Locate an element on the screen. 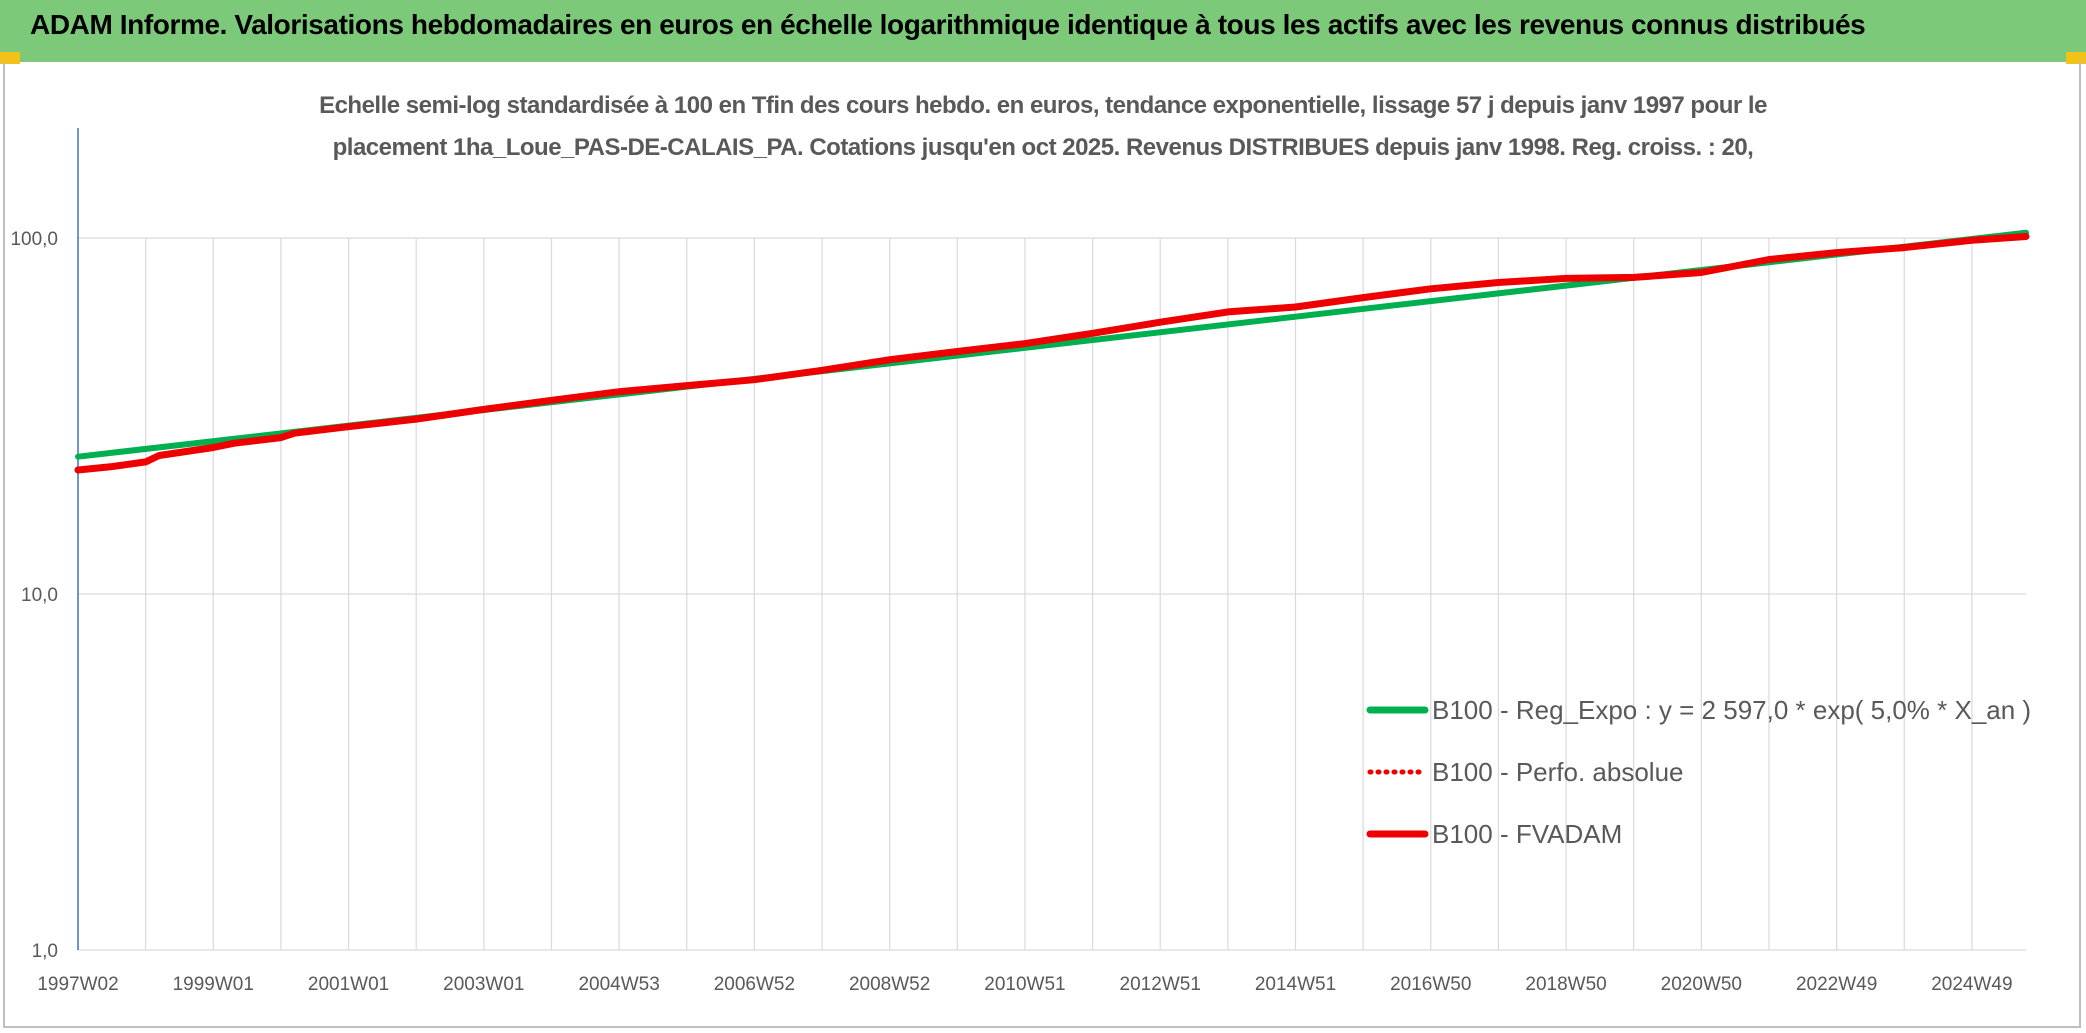 The image size is (2086, 1033). x-tick-label: 2014W51 is located at coordinates (1295, 984).